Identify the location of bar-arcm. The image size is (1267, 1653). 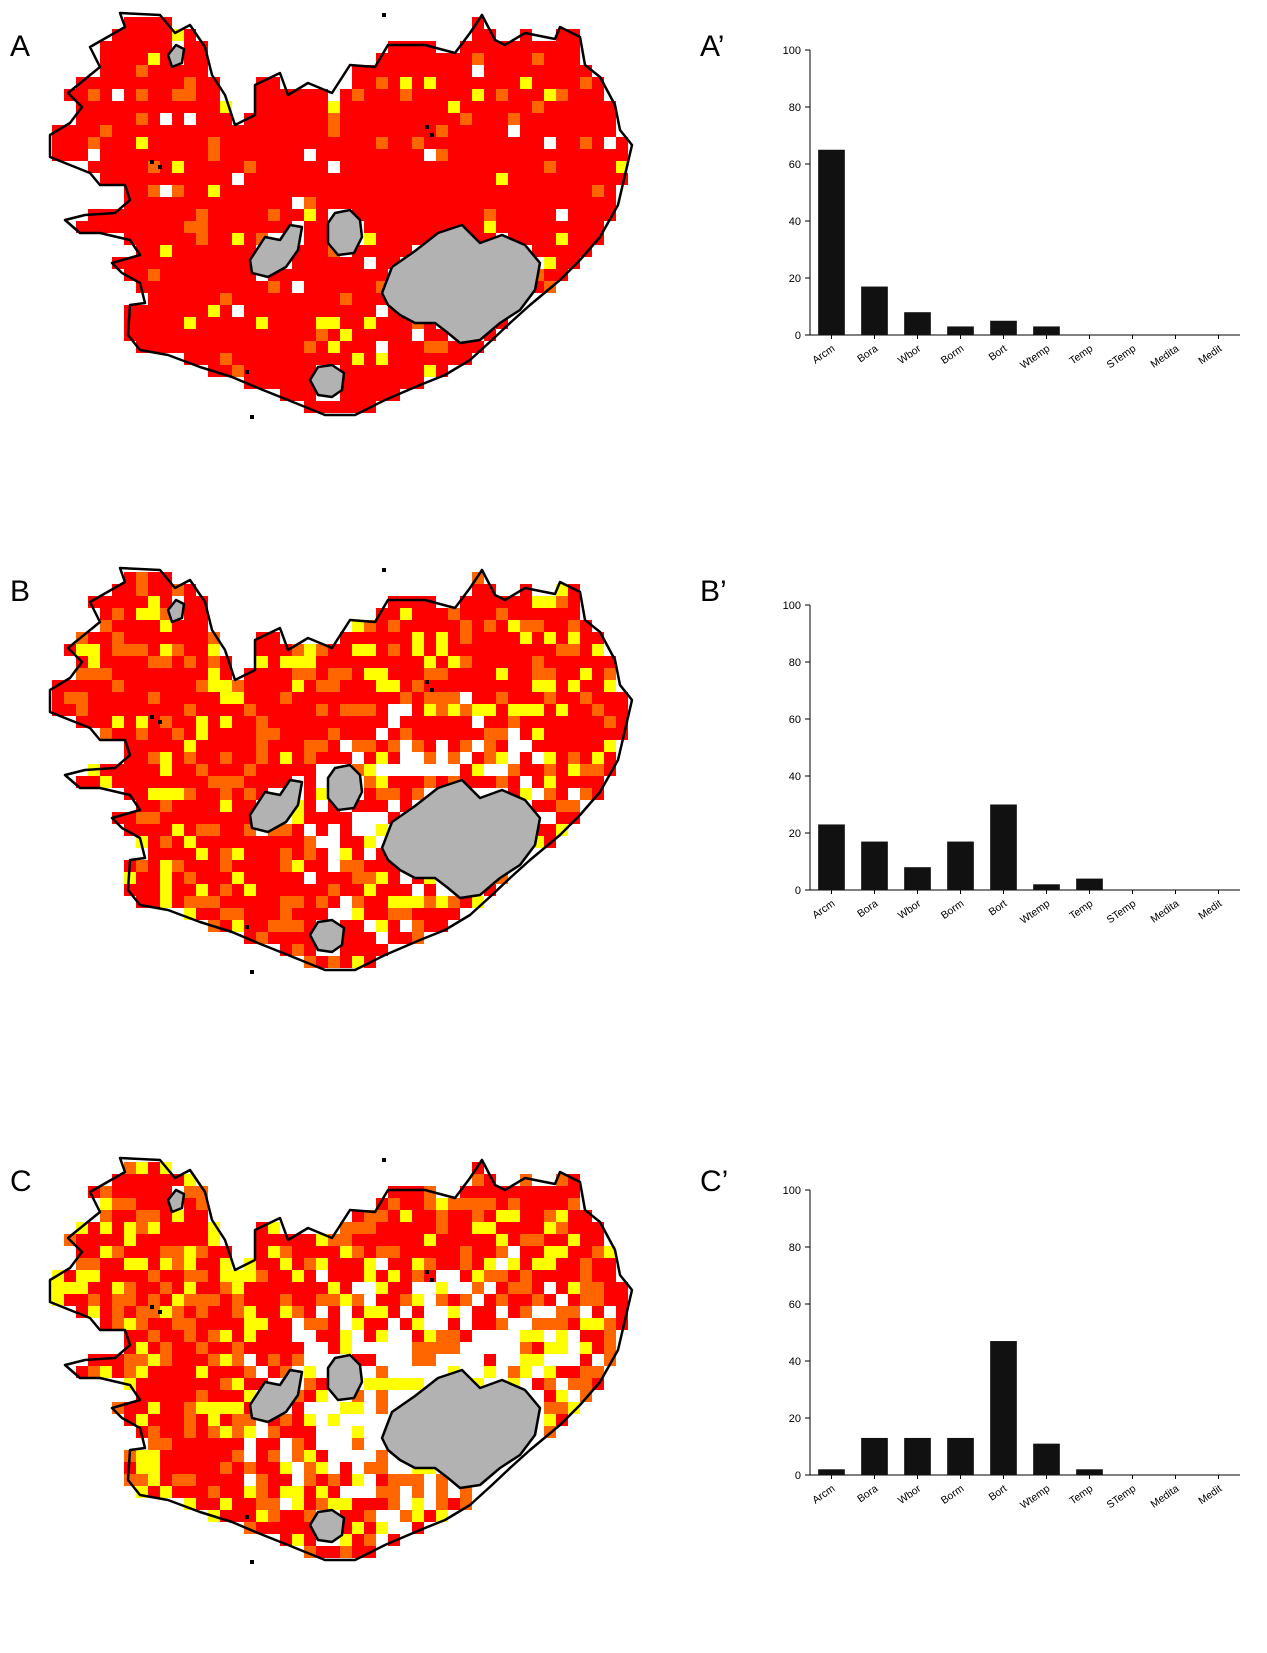
(831, 857).